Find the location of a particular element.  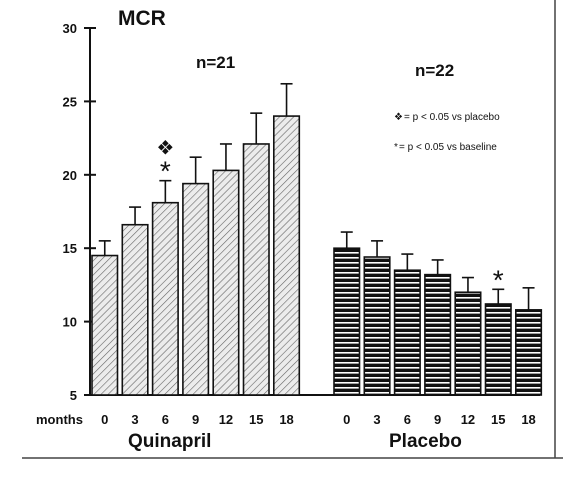

legend-text-placebo: = p < 0.05 vs placebo is located at coordinates (452, 117).